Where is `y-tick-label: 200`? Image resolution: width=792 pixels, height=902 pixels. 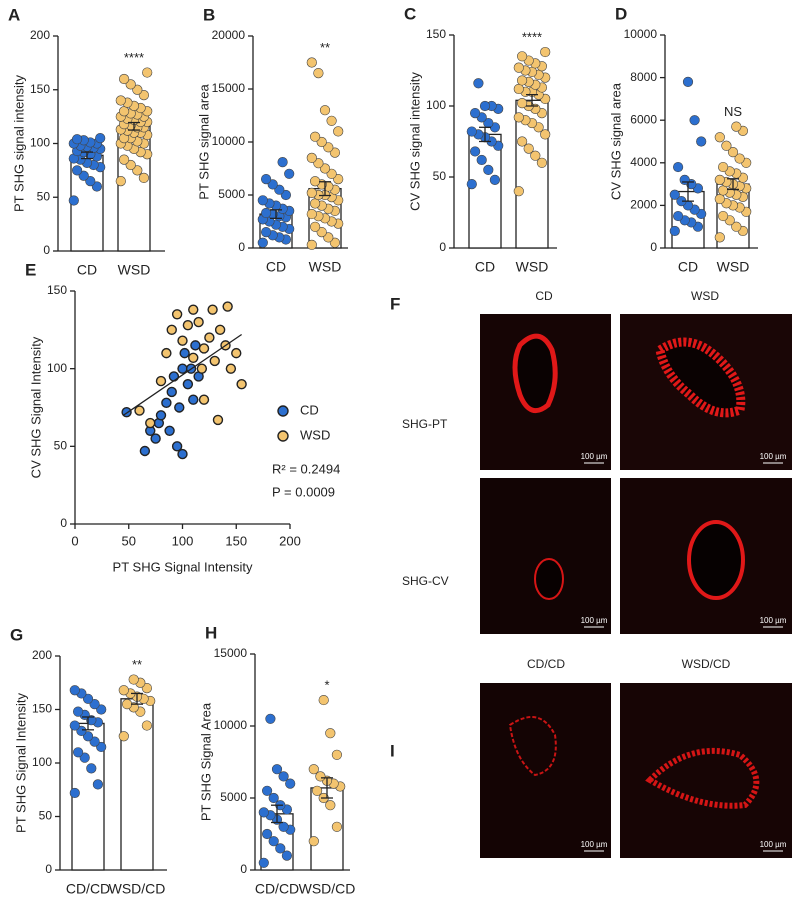
y-tick-label: 200 is located at coordinates (42, 655).